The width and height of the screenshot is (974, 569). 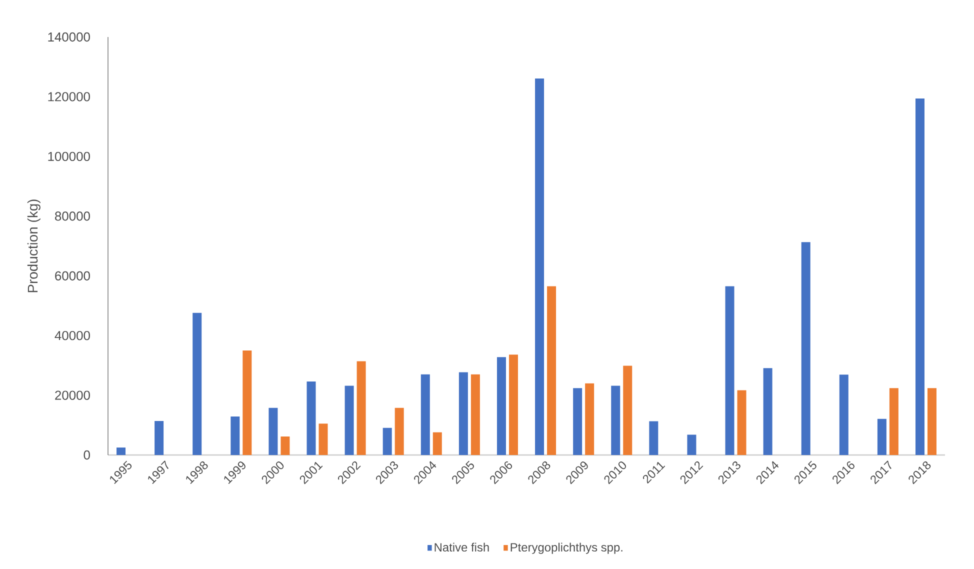 What do you see at coordinates (72, 395) in the screenshot?
I see `y-tick-label: 20000` at bounding box center [72, 395].